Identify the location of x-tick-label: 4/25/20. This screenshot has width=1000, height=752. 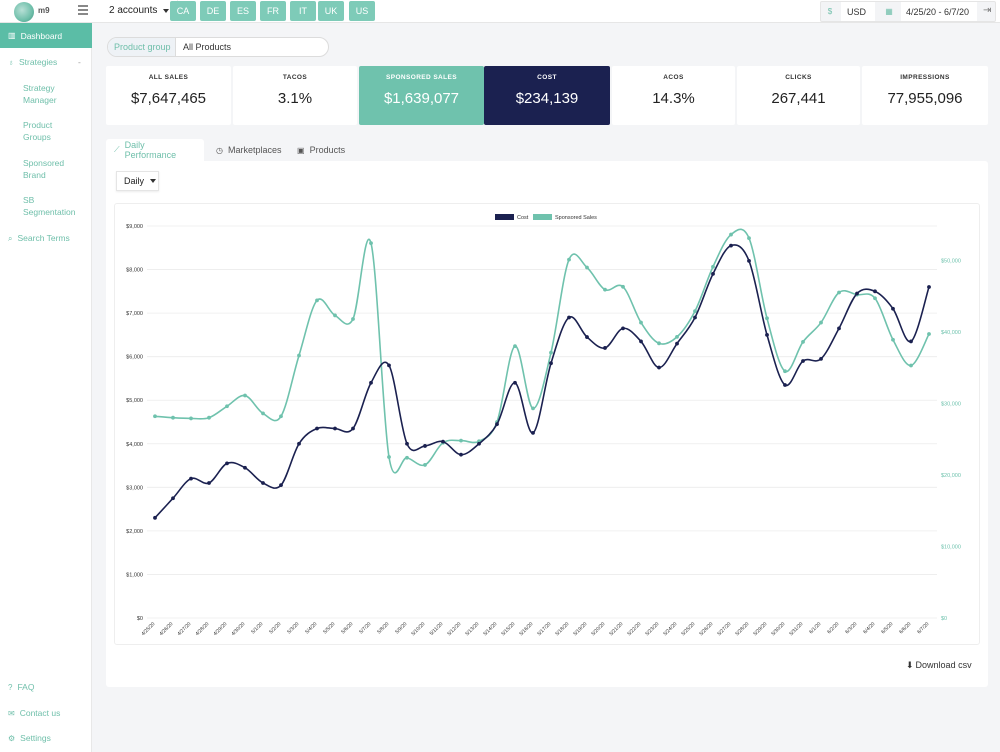
(148, 629).